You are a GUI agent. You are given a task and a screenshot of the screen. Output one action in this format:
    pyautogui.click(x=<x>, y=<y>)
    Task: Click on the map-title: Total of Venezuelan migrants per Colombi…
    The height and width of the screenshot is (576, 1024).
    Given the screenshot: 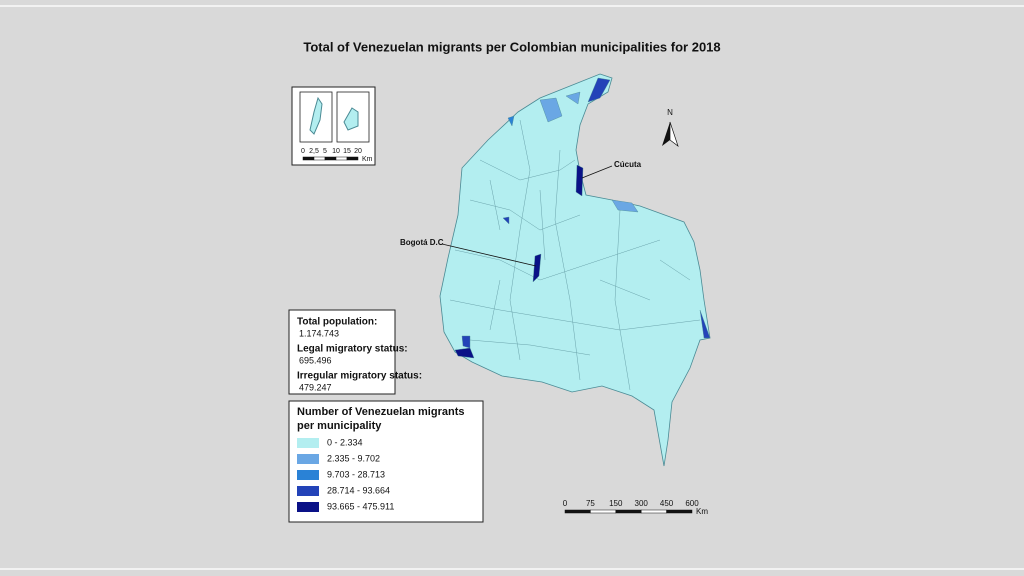 What is the action you would take?
    pyautogui.click(x=511, y=46)
    